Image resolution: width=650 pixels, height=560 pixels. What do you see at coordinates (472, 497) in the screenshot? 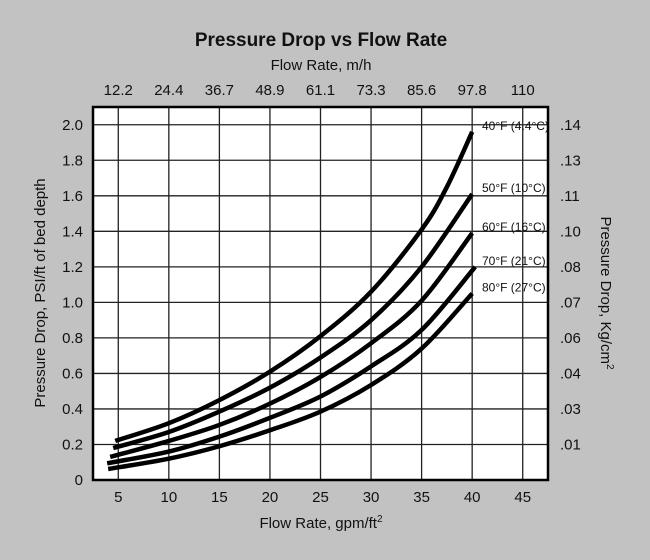
I see `x-tick-label: 40` at bounding box center [472, 497].